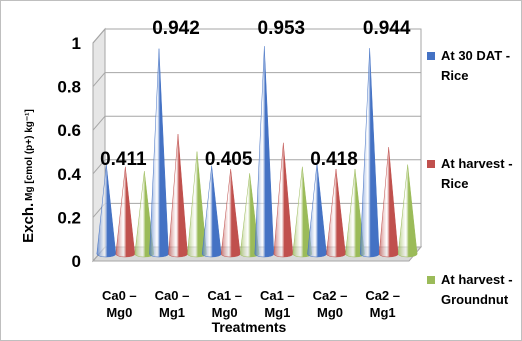  Describe the element at coordinates (172, 304) in the screenshot. I see `x-tick-label: Ca0 – Mg1` at that location.